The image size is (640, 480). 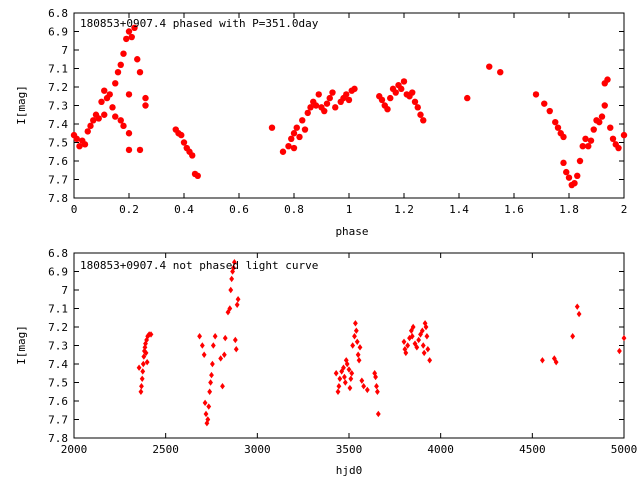 What do you see at coordinates (58, 420) in the screenshot?
I see `unphased-y-tick-label: 7.7` at bounding box center [58, 420].